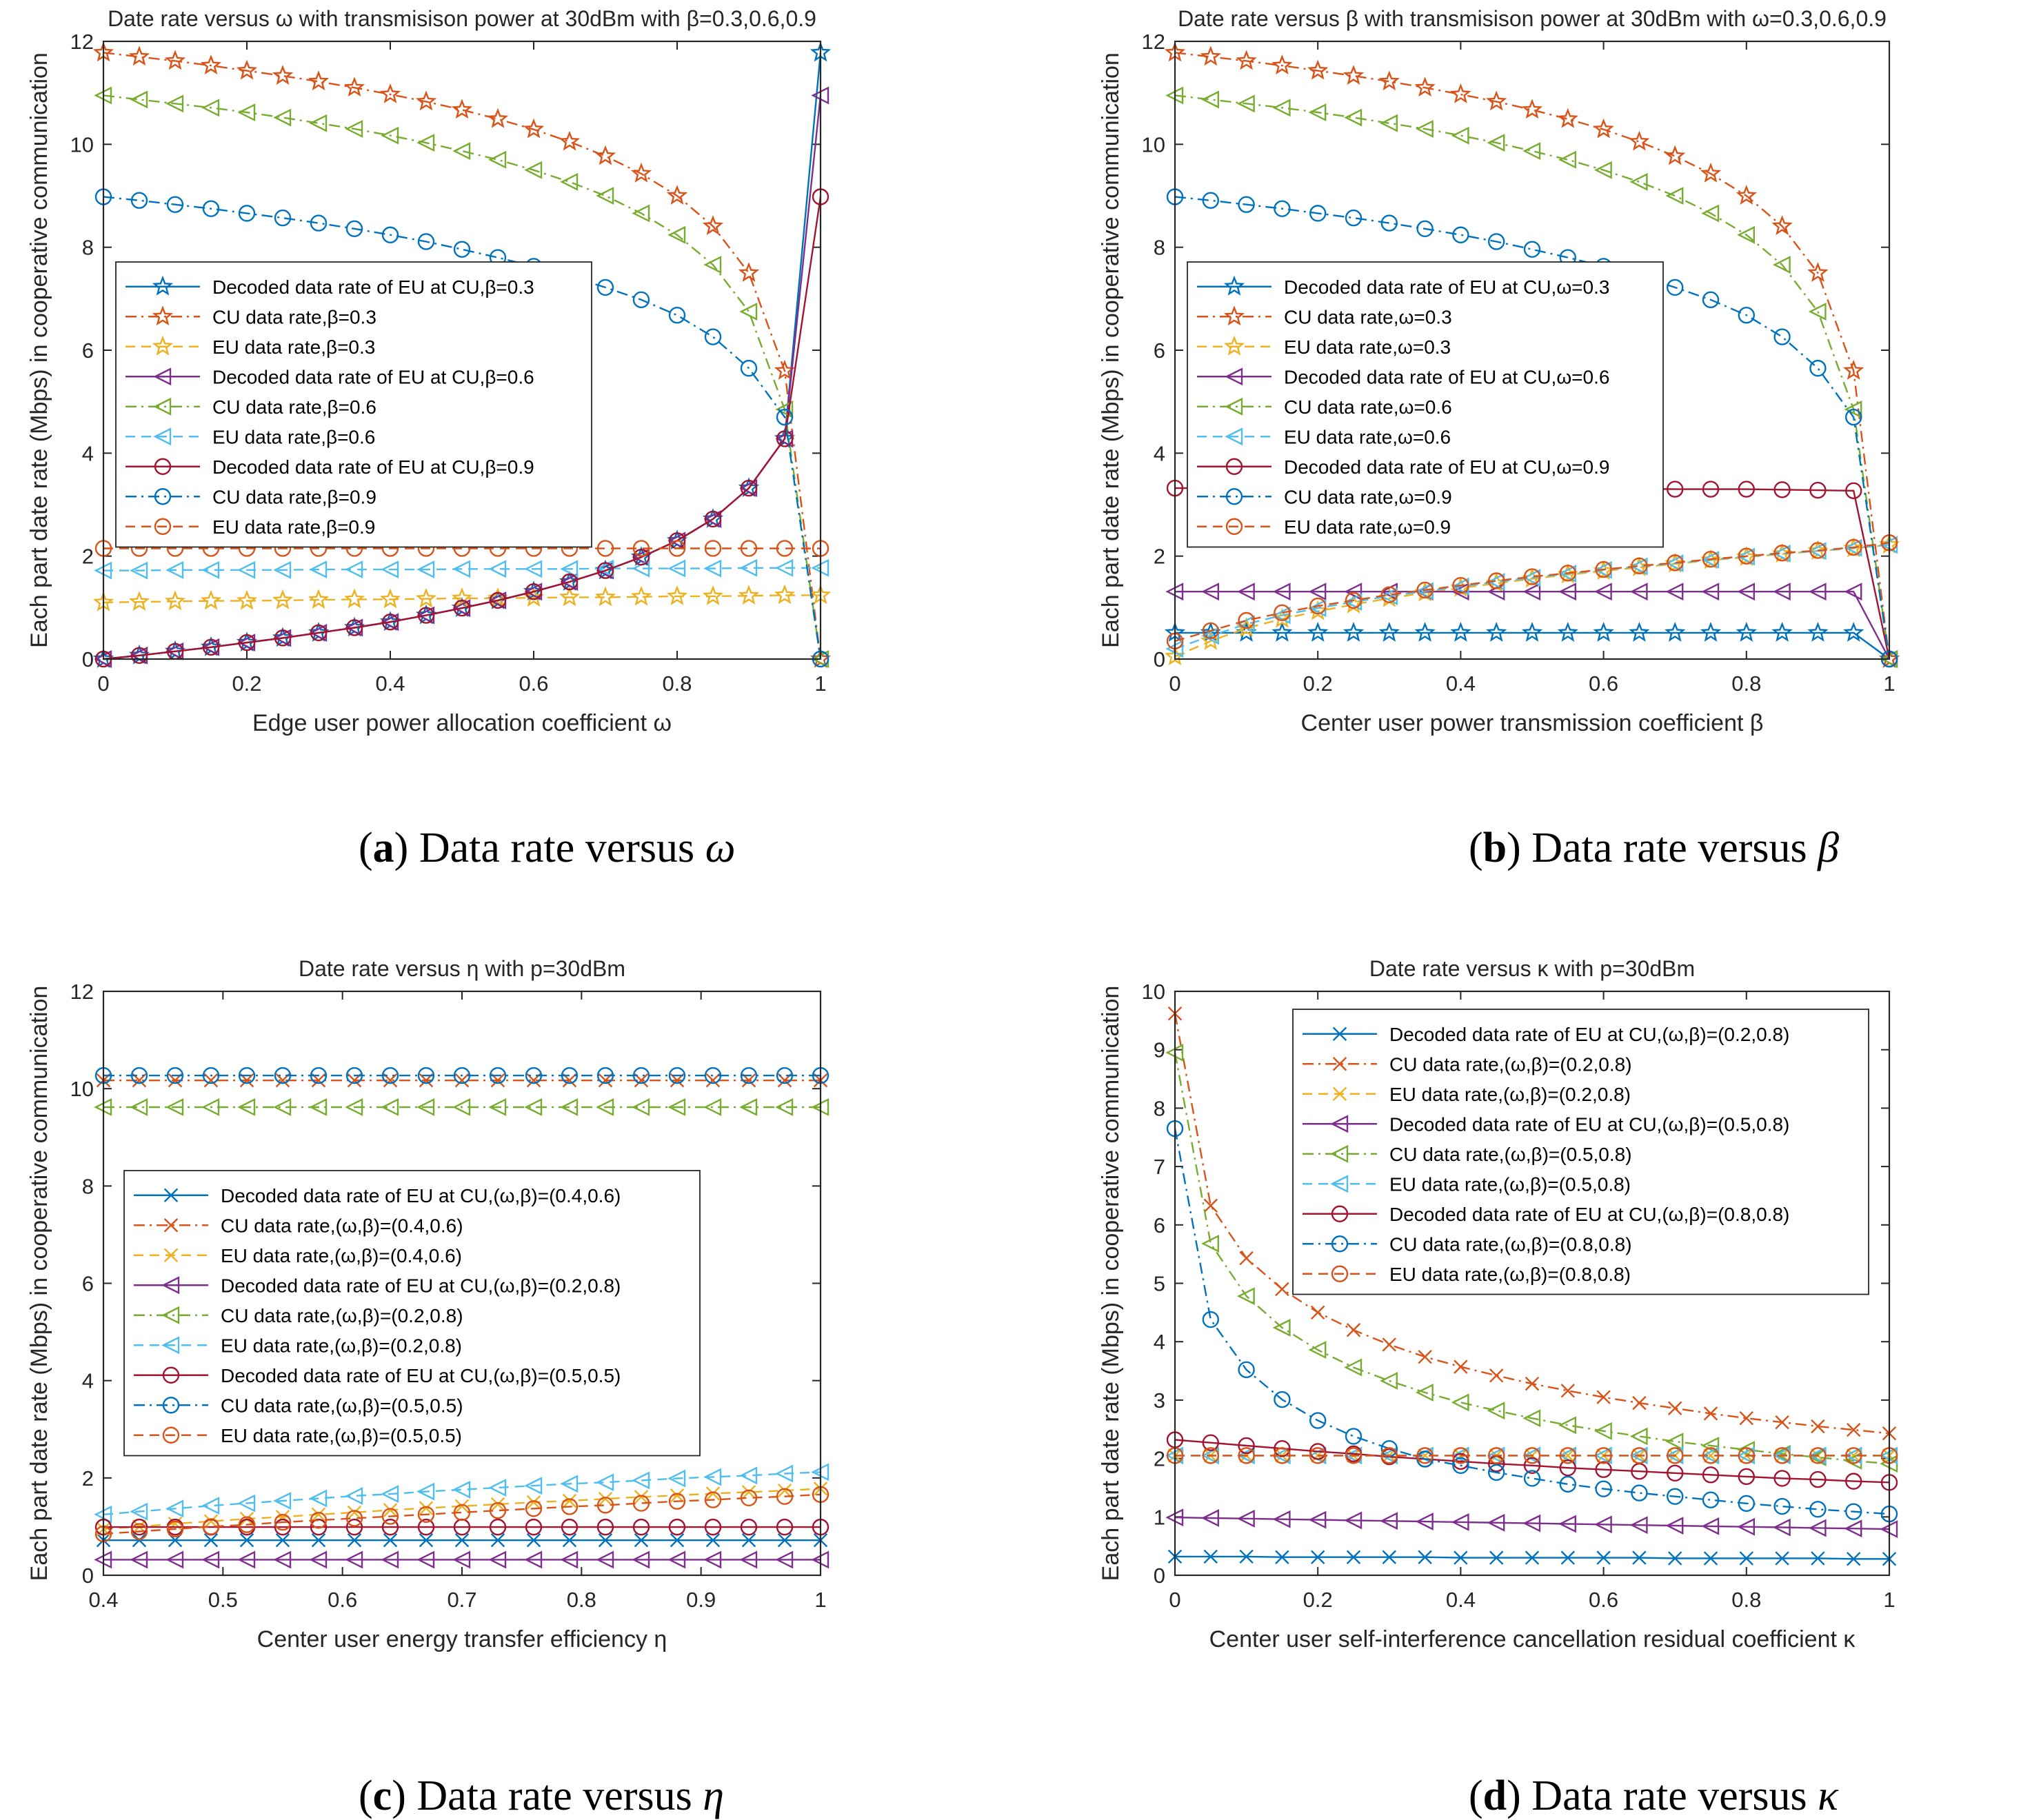 Image resolution: width=2041 pixels, height=1820 pixels. I want to click on y-tick-label: 1, so click(1159, 1517).